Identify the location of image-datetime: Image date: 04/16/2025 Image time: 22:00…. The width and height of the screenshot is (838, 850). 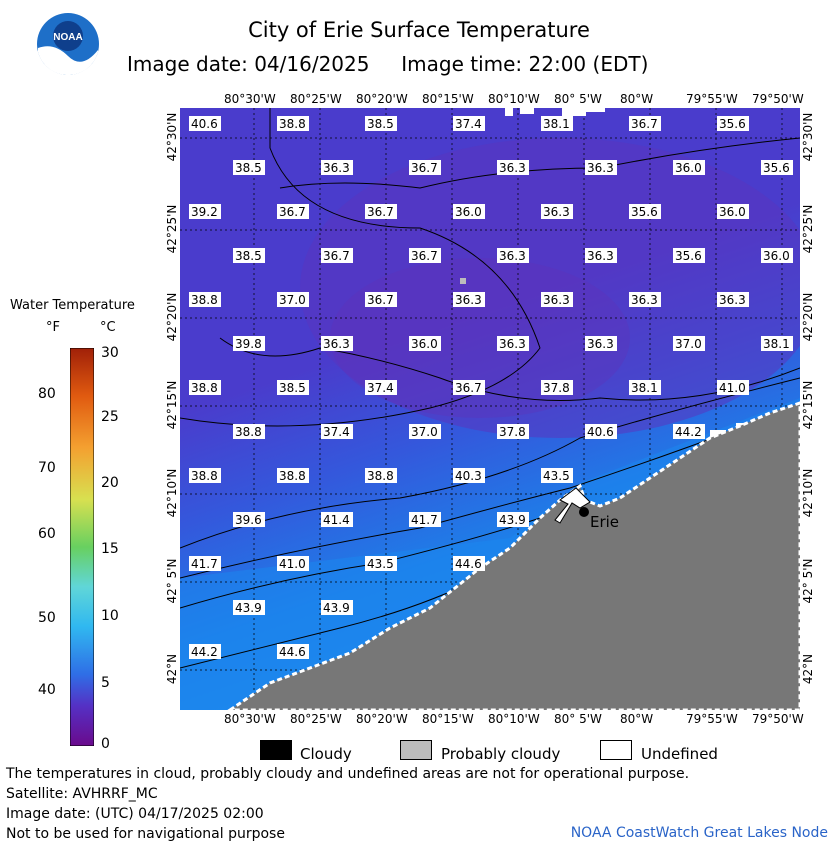
(388, 64).